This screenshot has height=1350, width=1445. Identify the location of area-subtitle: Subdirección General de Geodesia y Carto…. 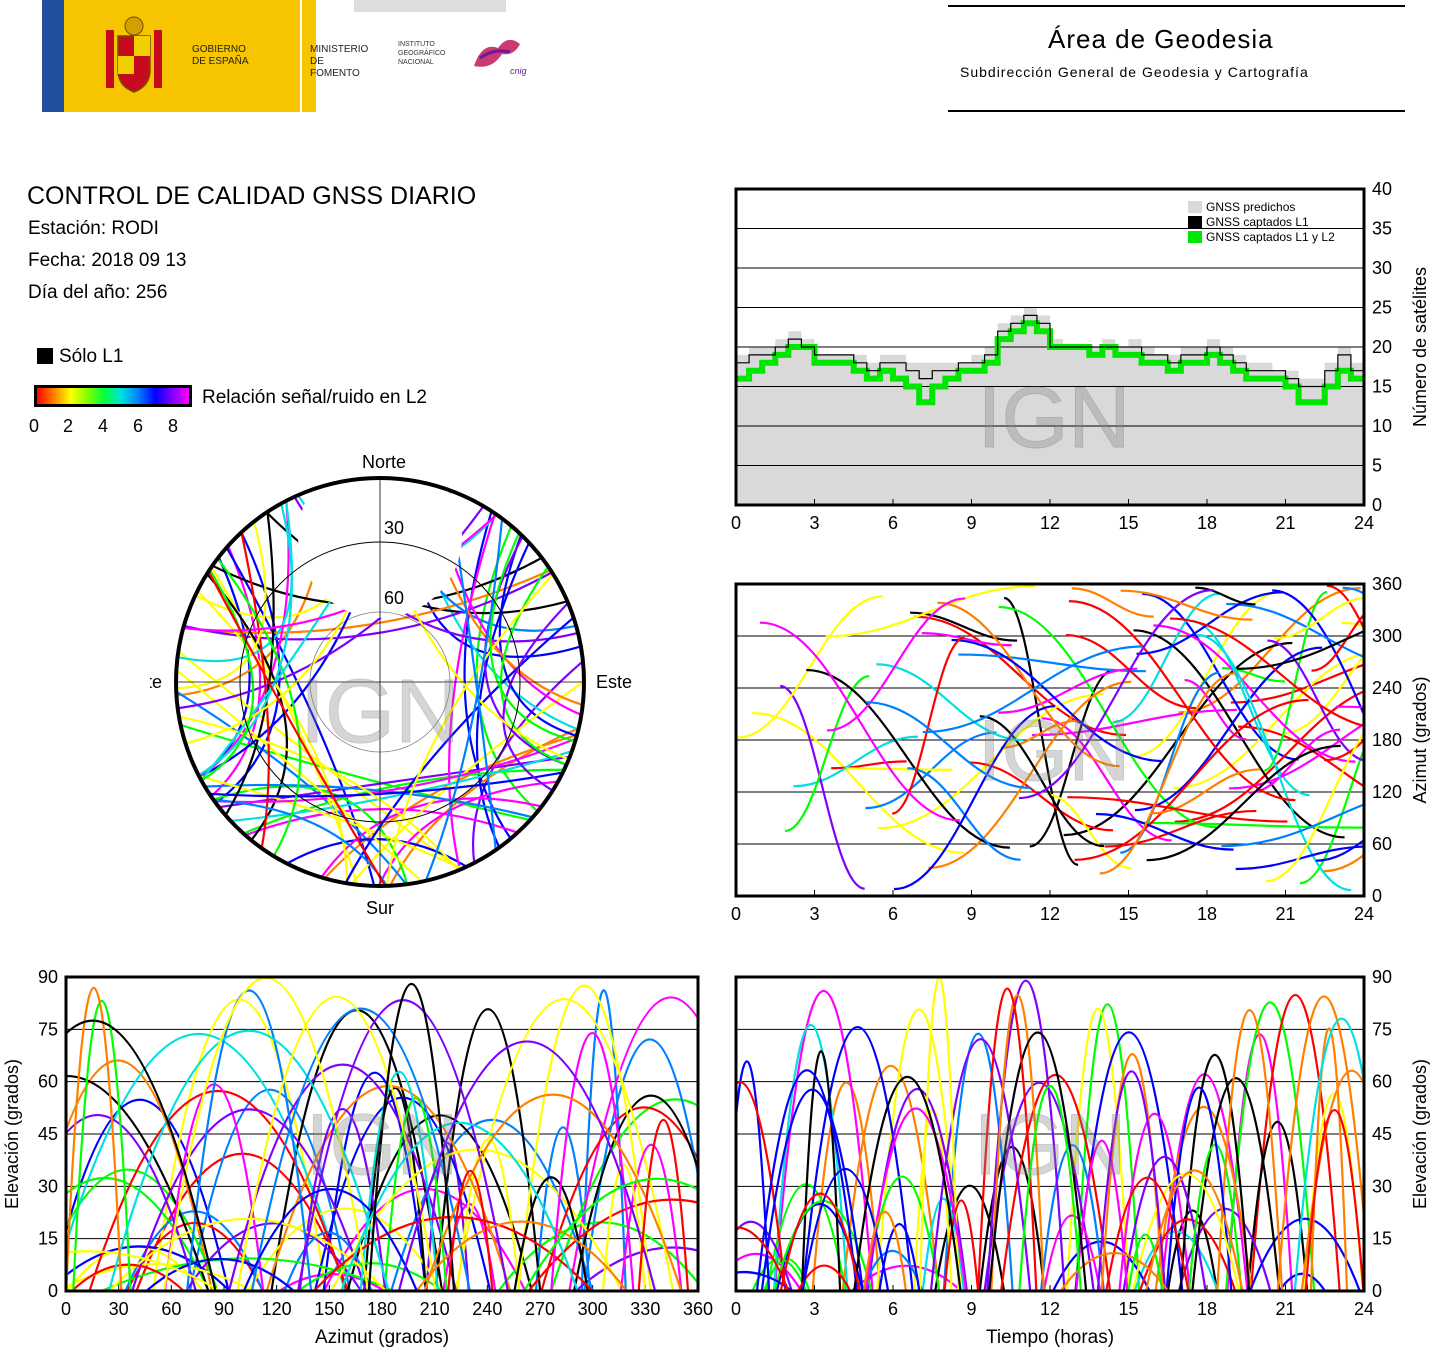
(1134, 72).